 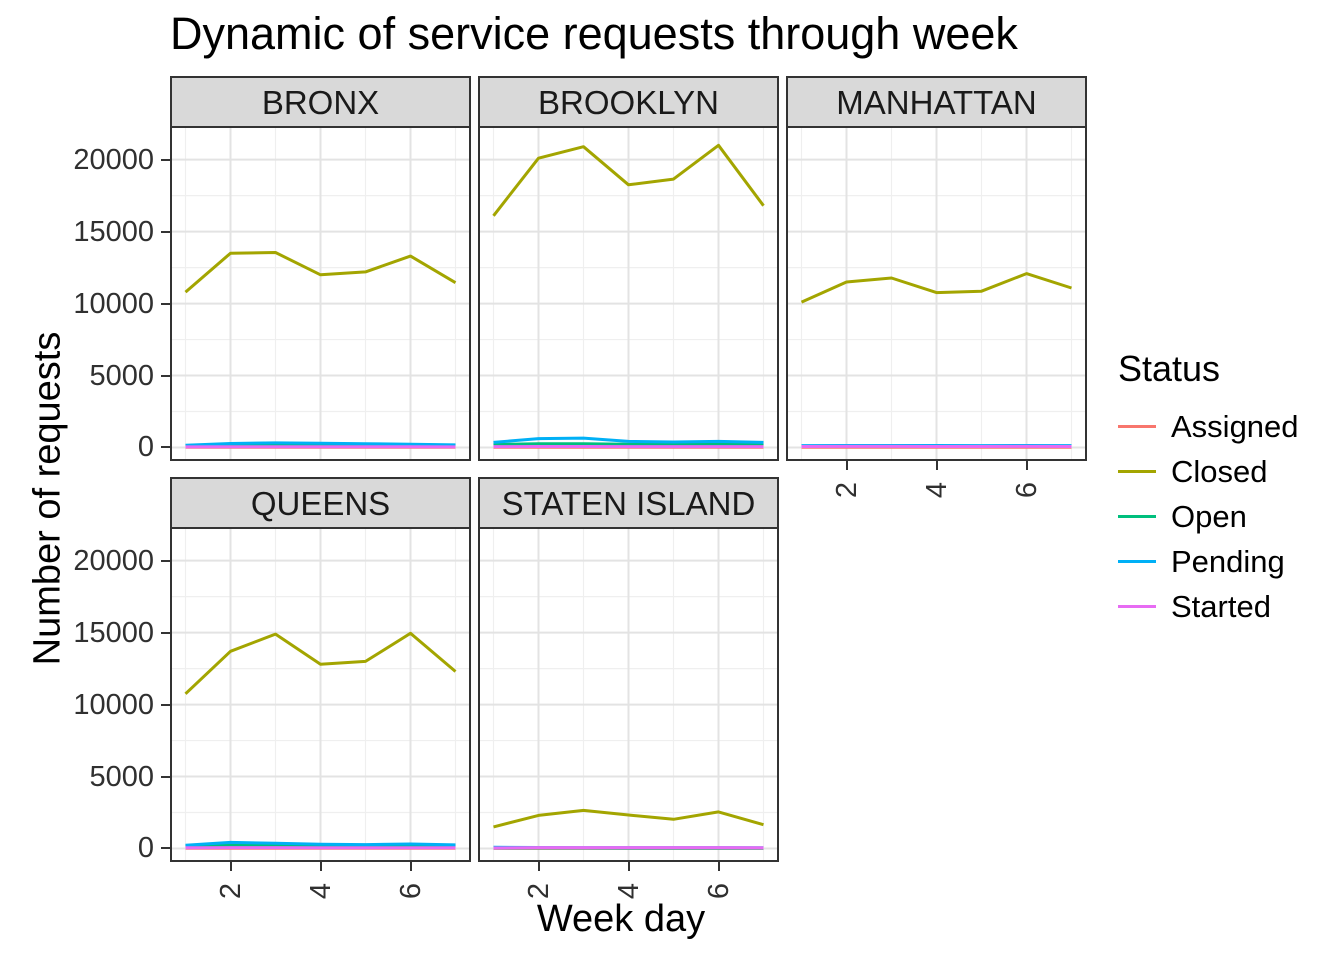 I want to click on legend-entry-label: Closed, so click(x=1219, y=471).